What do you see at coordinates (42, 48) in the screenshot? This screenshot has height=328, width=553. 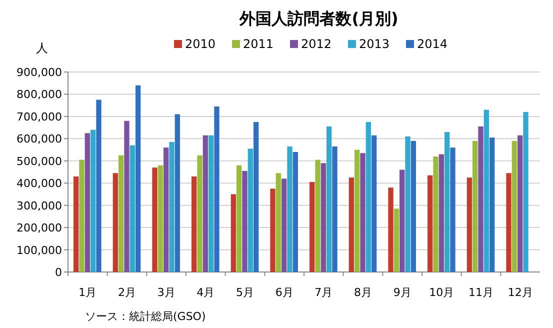 I see `y-axis-title: 人` at bounding box center [42, 48].